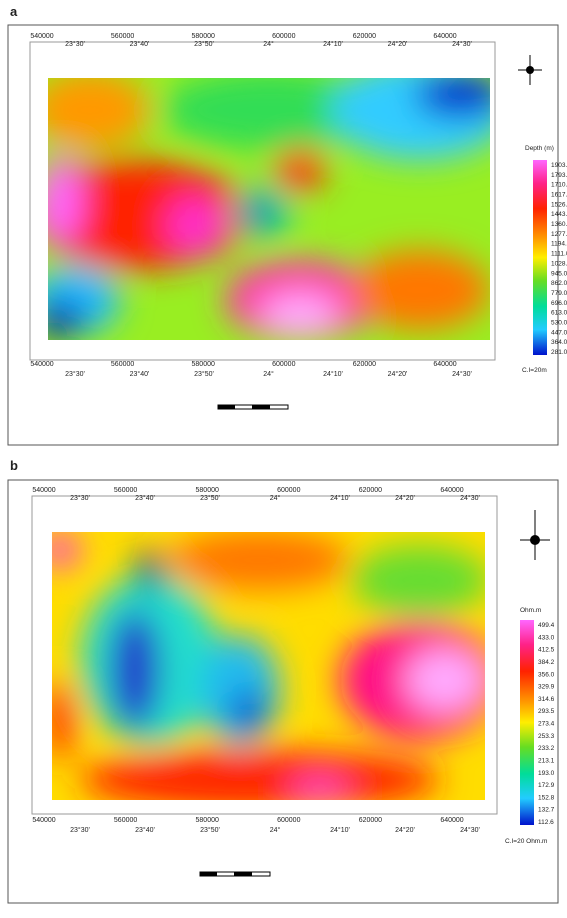 Image resolution: width=567 pixels, height=918 pixels. What do you see at coordinates (14, 465) in the screenshot?
I see `panel-label: b` at bounding box center [14, 465].